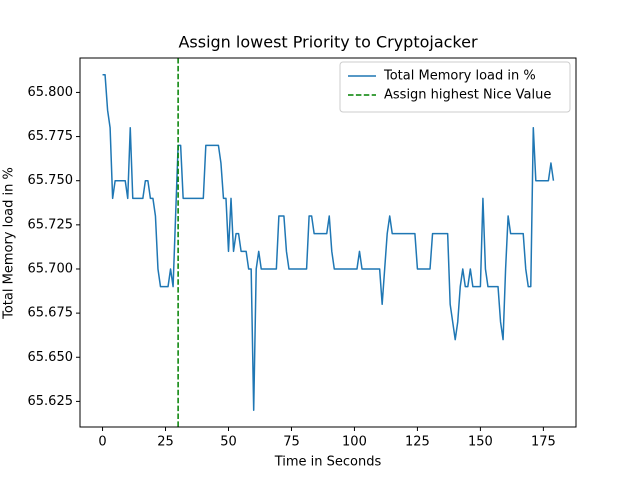  I want to click on y-axis-label: Total Memory load in %, so click(9, 243).